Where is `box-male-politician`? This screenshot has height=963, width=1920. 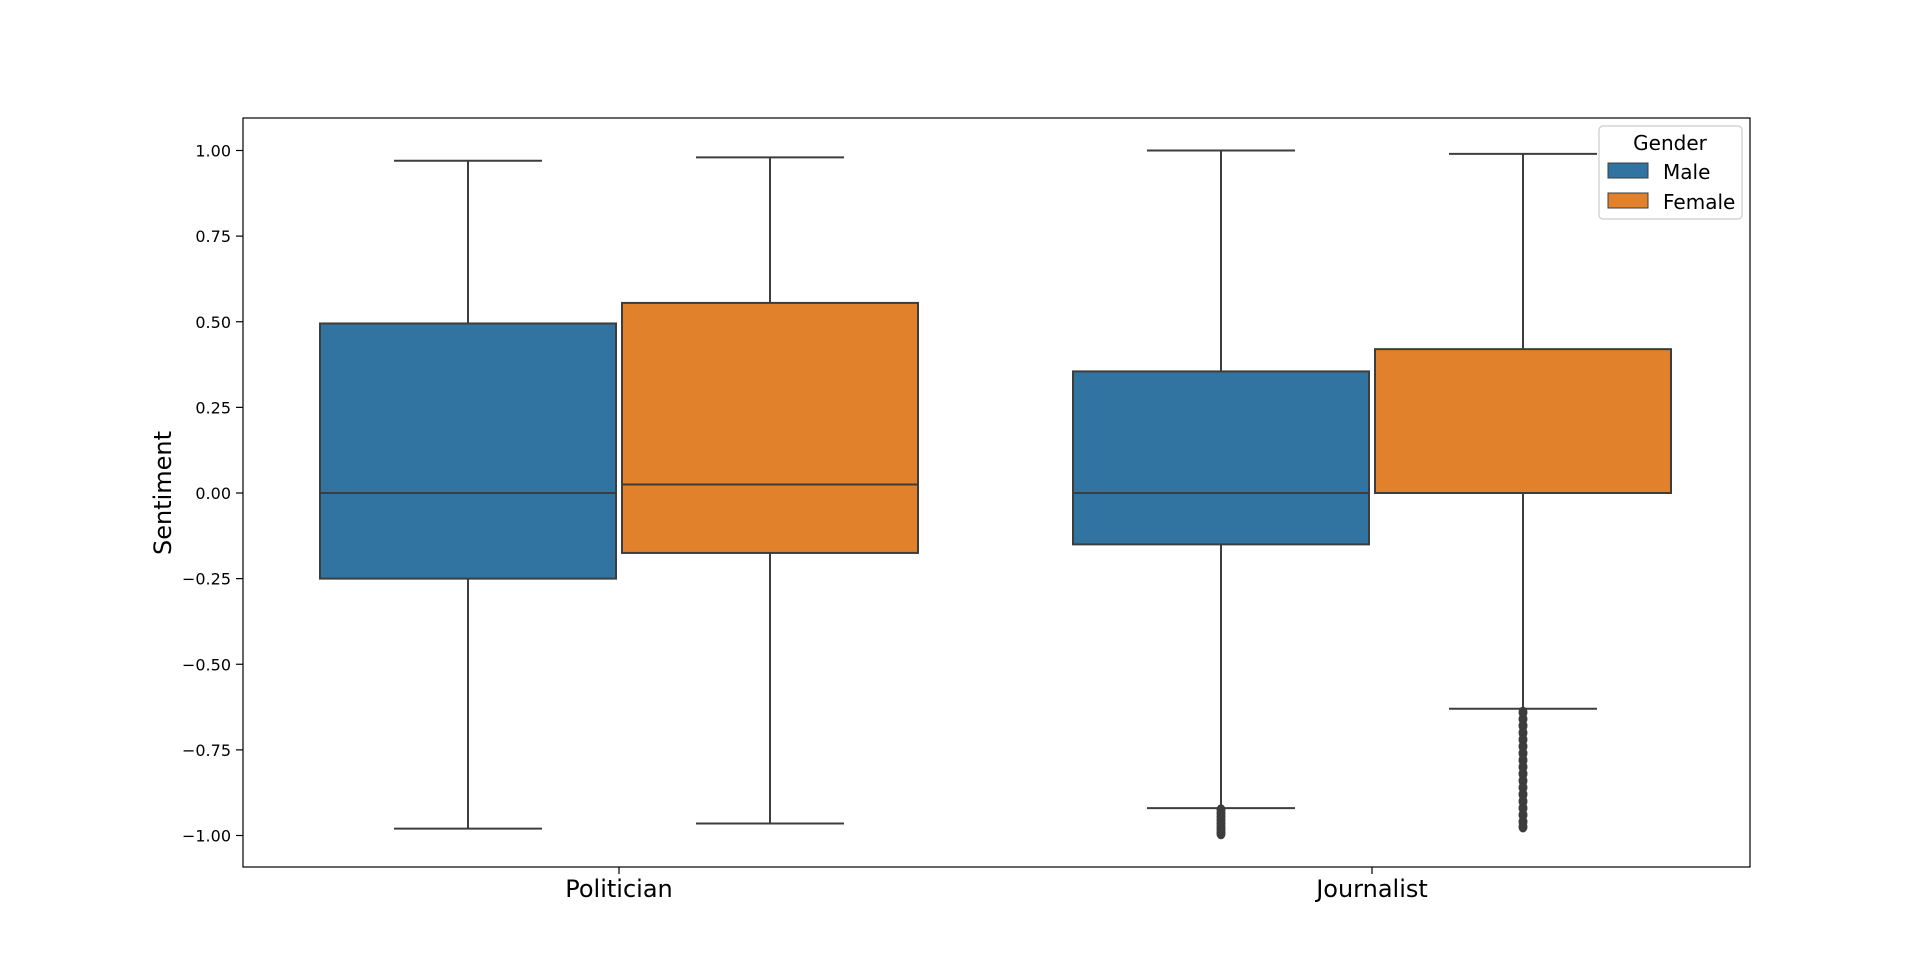
box-male-politician is located at coordinates (468, 451).